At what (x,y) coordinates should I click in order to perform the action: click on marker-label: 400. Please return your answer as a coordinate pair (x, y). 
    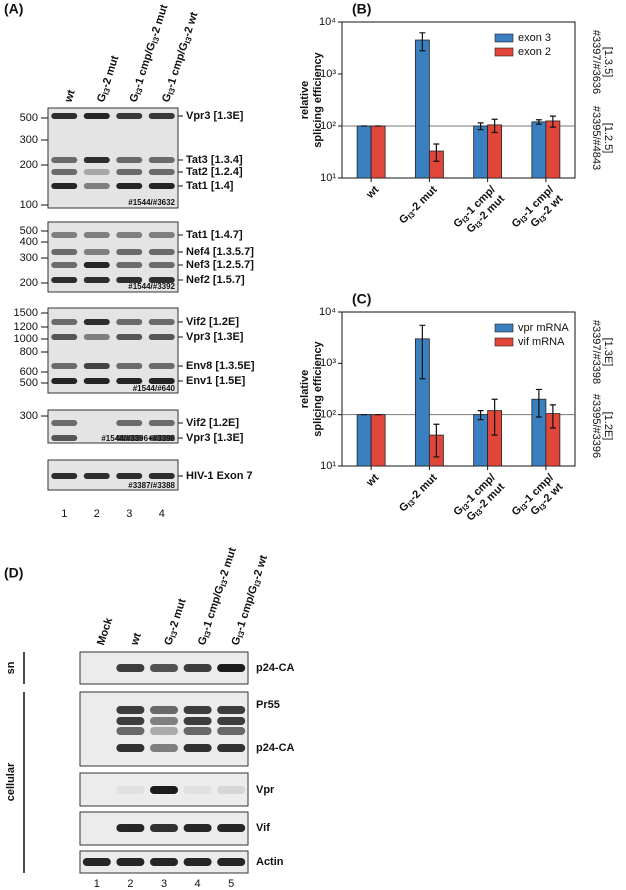
    Looking at the image, I should click on (29, 242).